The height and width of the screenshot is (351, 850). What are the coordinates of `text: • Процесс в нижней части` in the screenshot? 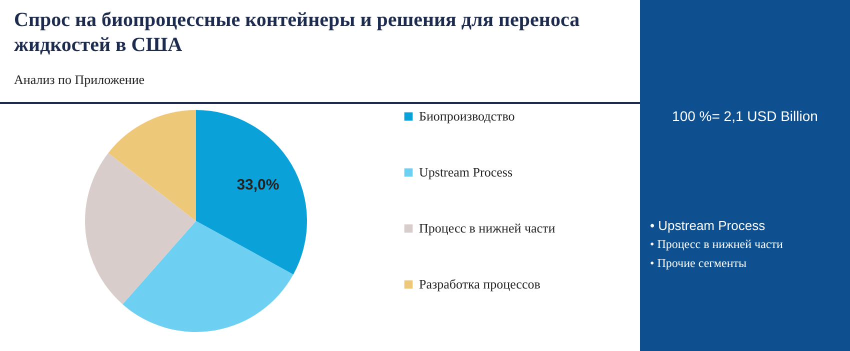 It's located at (716, 244).